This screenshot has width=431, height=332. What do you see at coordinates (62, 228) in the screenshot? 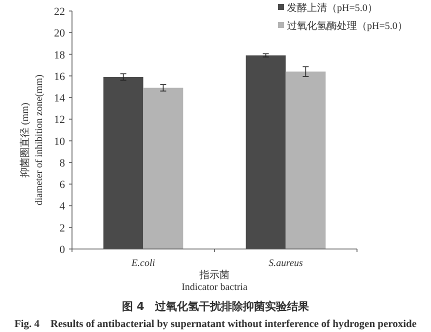
I see `y-tick-label: 2` at bounding box center [62, 228].